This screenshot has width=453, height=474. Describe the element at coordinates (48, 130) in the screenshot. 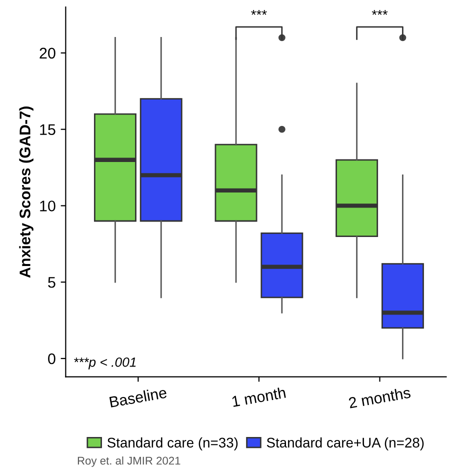

I see `y-tick-label: 15` at that location.